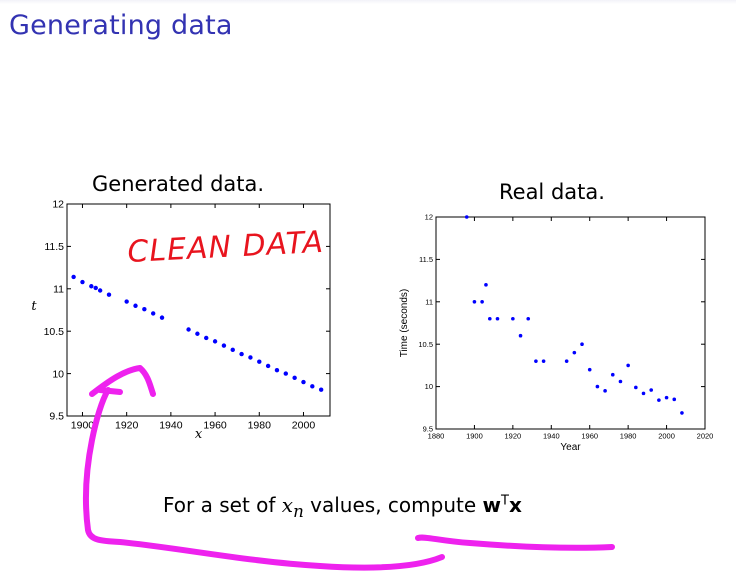  What do you see at coordinates (368, 2) in the screenshot?
I see `header-rule` at bounding box center [368, 2].